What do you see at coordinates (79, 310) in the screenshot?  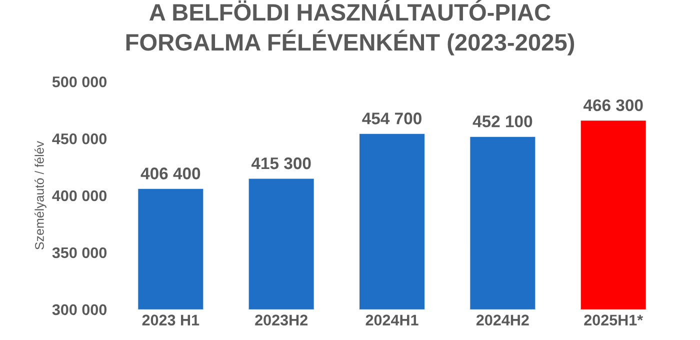 I see `y-tick-label: 300 000` at bounding box center [79, 310].